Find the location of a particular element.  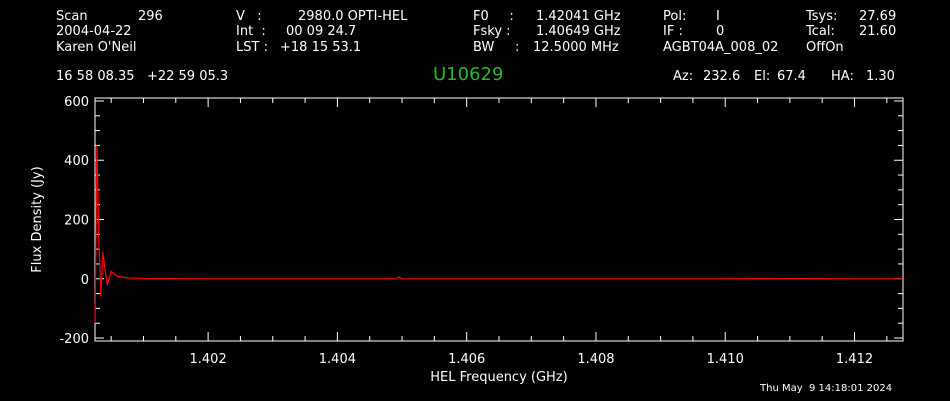

fsky-label: Fsky : is located at coordinates (492, 31).